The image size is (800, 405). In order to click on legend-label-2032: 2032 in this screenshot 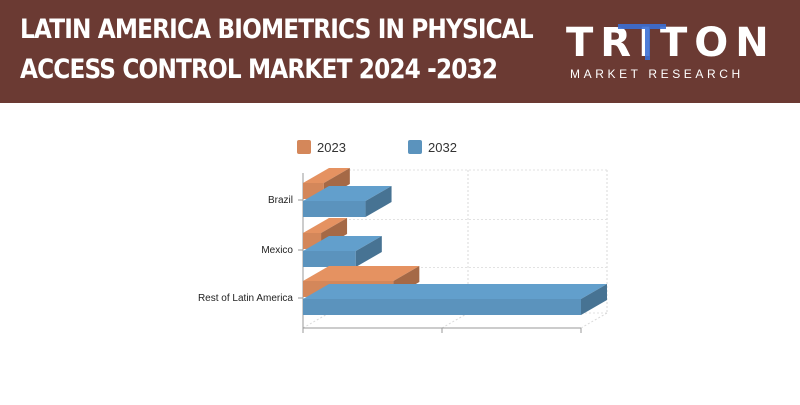, I will do `click(442, 147)`.